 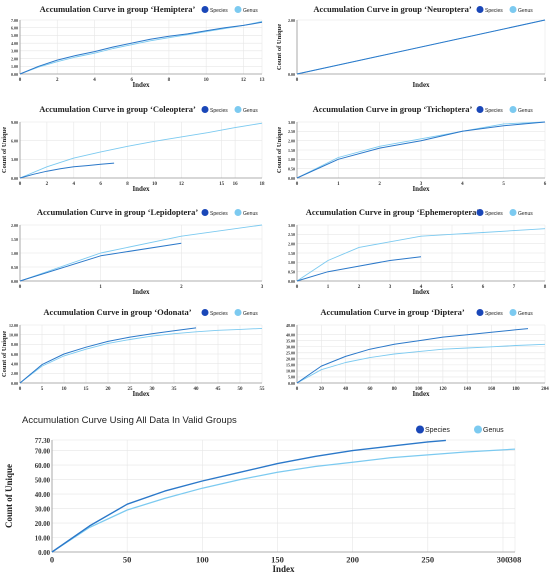 I want to click on x-tick-label: 13, so click(x=263, y=80).